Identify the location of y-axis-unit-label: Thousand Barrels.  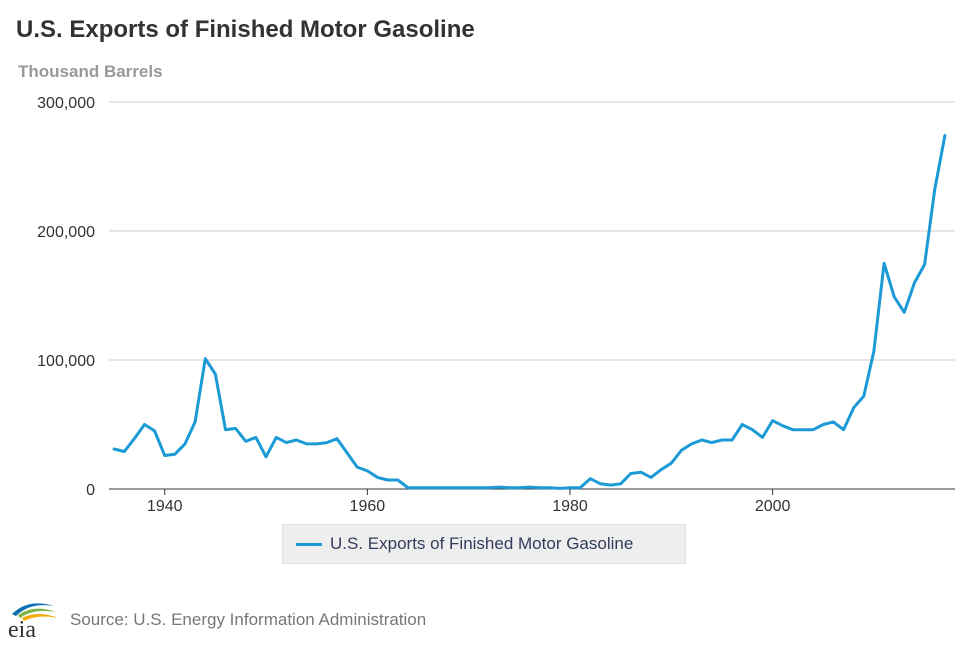
(90, 71).